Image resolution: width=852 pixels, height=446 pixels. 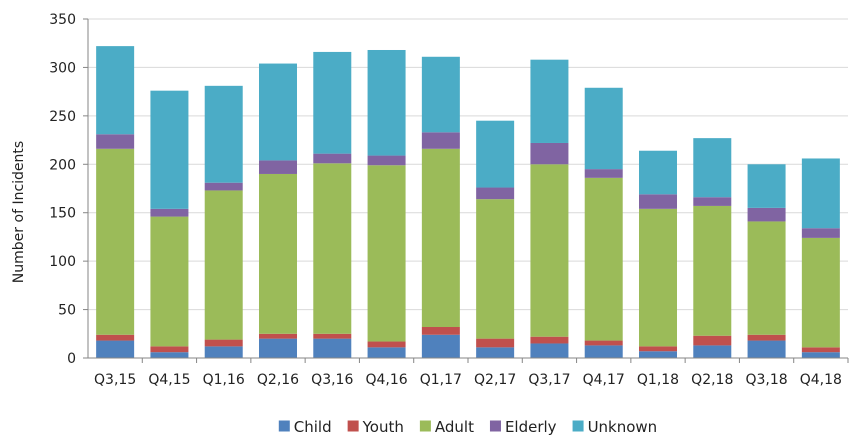 What do you see at coordinates (169, 380) in the screenshot?
I see `x-tick-label: Q4,15` at bounding box center [169, 380].